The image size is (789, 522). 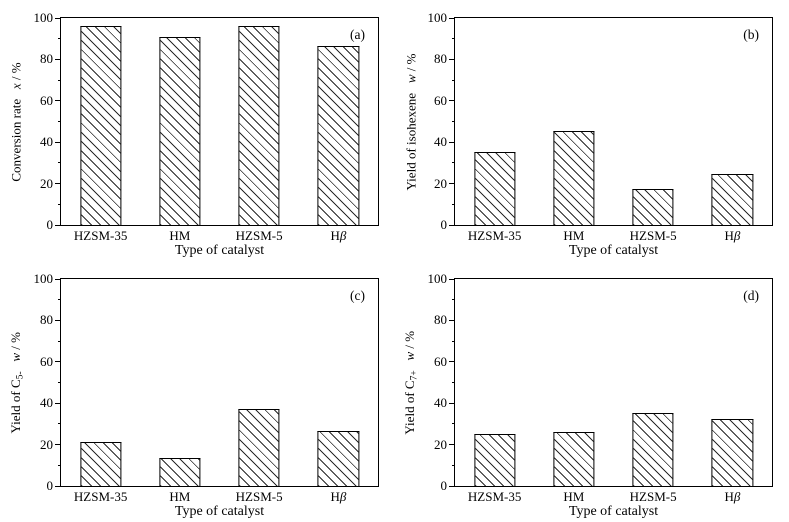 What do you see at coordinates (751, 295) in the screenshot?
I see `panel-label-d: (d)` at bounding box center [751, 295].